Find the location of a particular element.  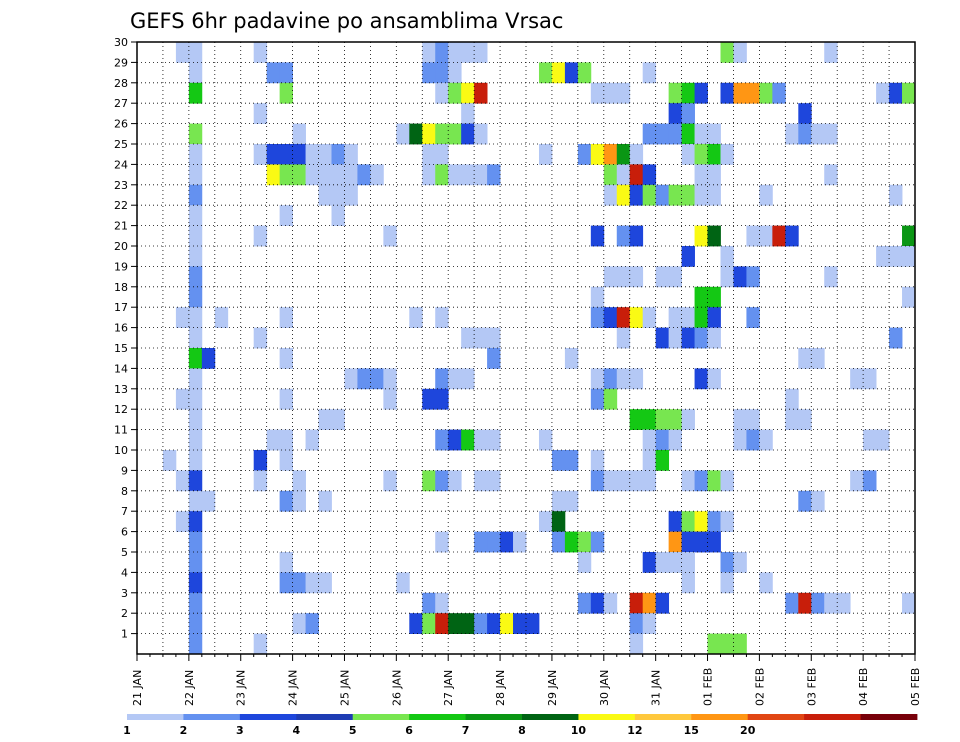

y-tick-label: 18 is located at coordinates (121, 287).